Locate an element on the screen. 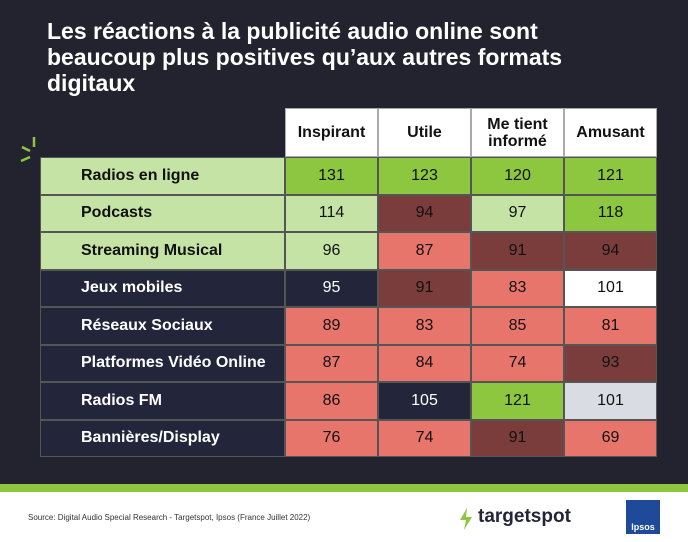 The image size is (688, 542). value-cell: 105 is located at coordinates (424, 401).